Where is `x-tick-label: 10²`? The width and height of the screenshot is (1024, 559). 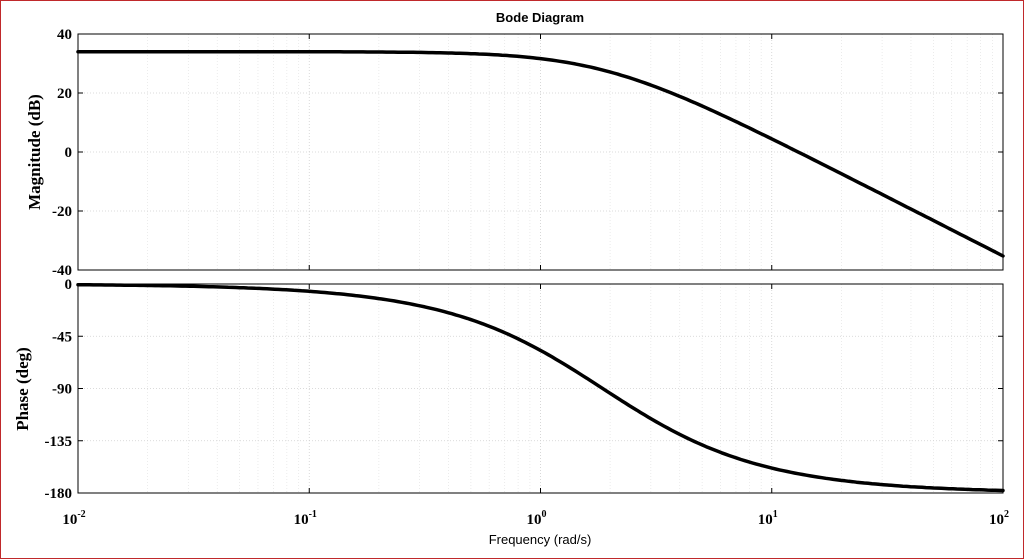 x-tick-label: 10² is located at coordinates (999, 518).